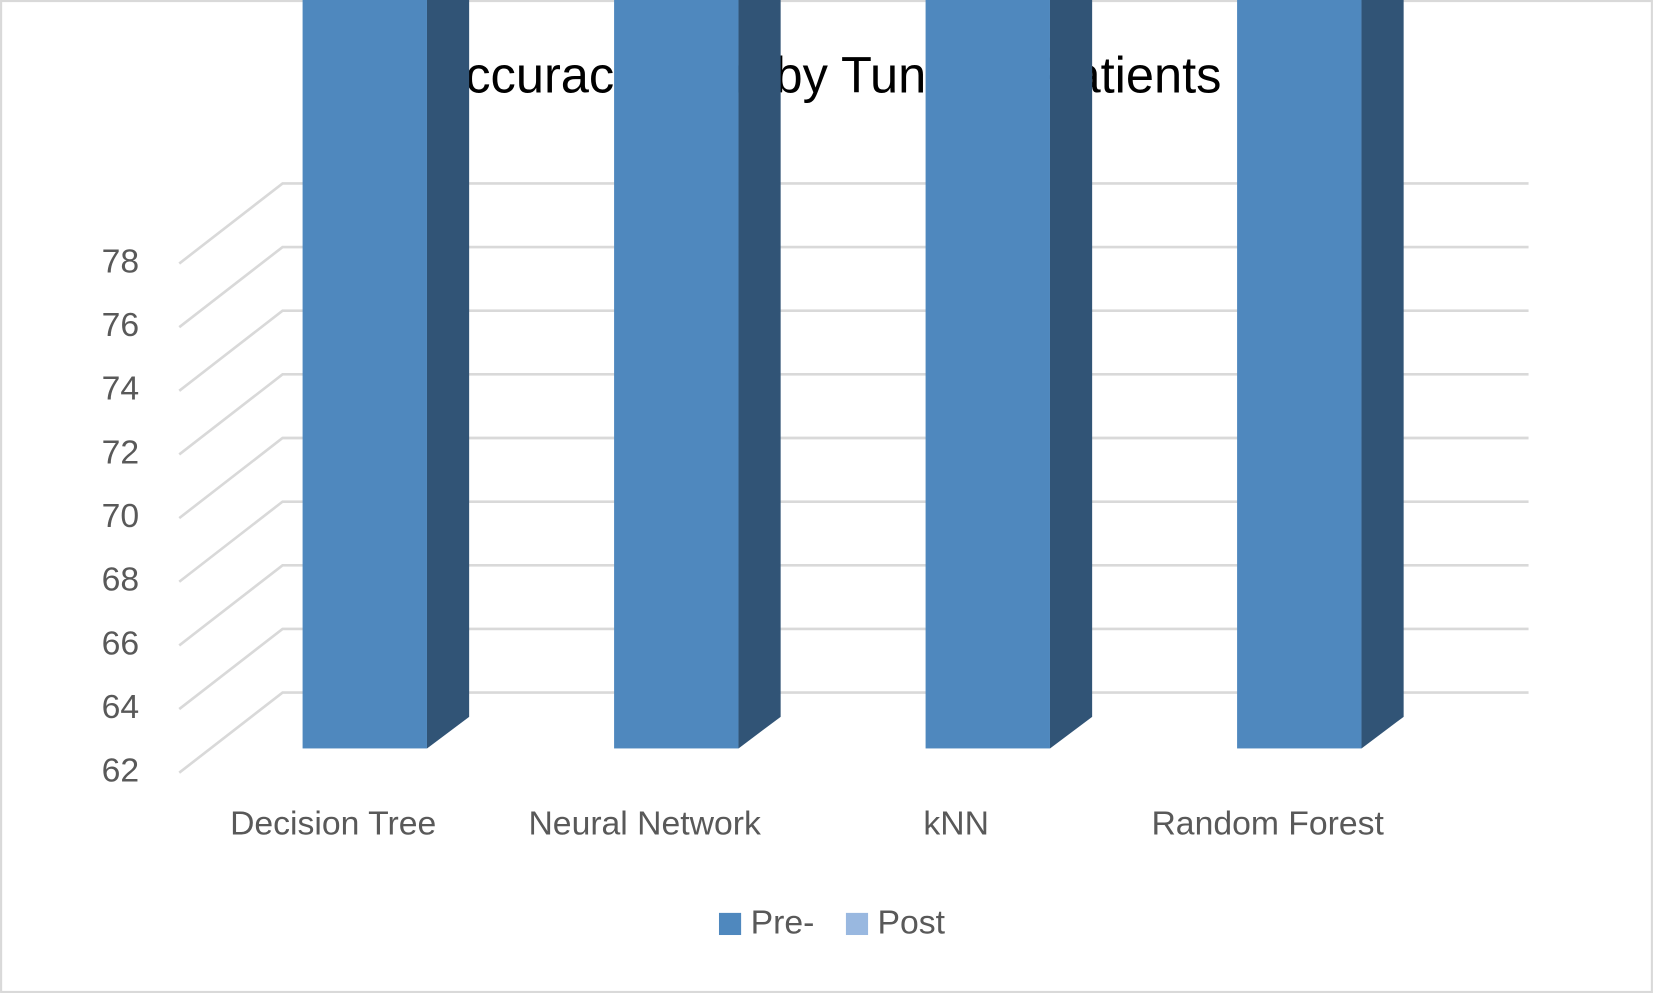  Describe the element at coordinates (956, 823) in the screenshot. I see `x-tick-label: kNN` at that location.